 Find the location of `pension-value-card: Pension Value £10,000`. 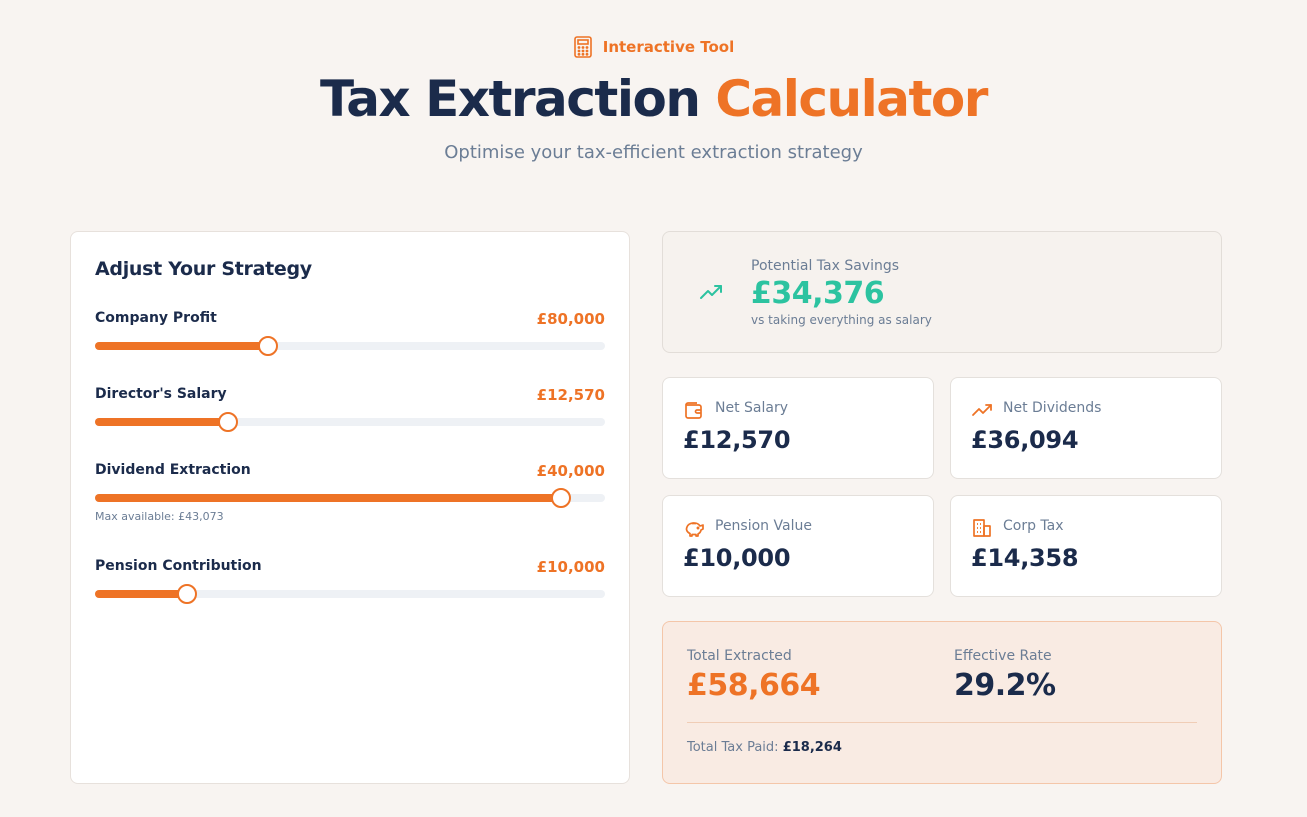

pension-value-card: Pension Value £10,000 is located at coordinates (798, 546).